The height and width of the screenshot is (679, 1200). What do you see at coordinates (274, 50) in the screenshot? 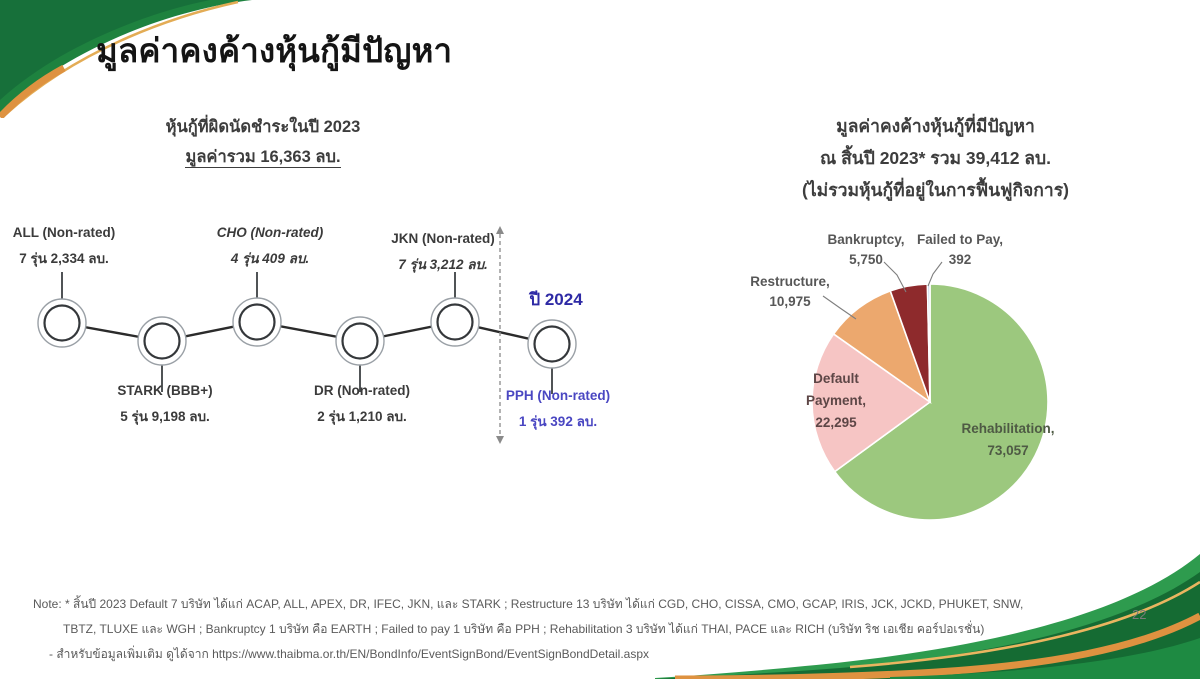
I see `page-title: มูลค่าคงค้างหุ้นกู้มีปัญหา` at bounding box center [274, 50].